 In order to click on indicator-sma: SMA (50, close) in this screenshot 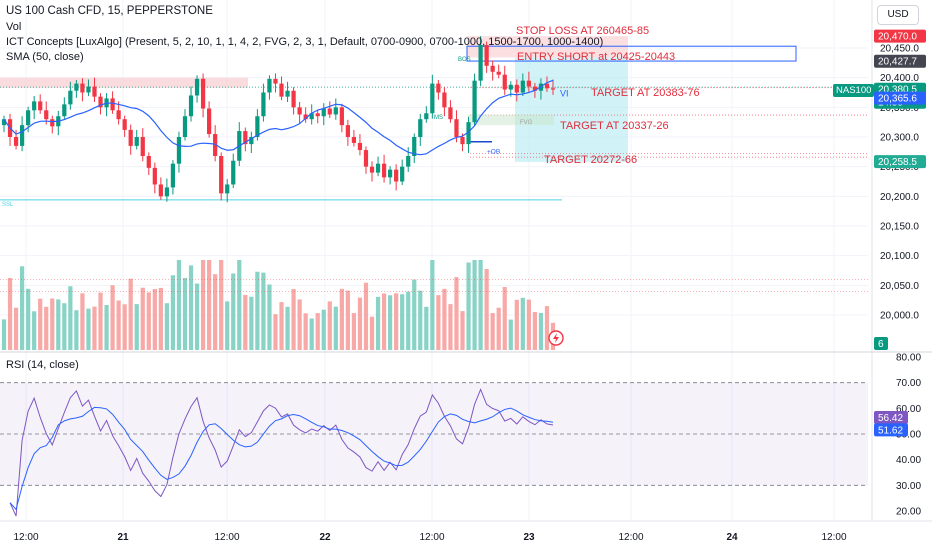, I will do `click(45, 57)`.